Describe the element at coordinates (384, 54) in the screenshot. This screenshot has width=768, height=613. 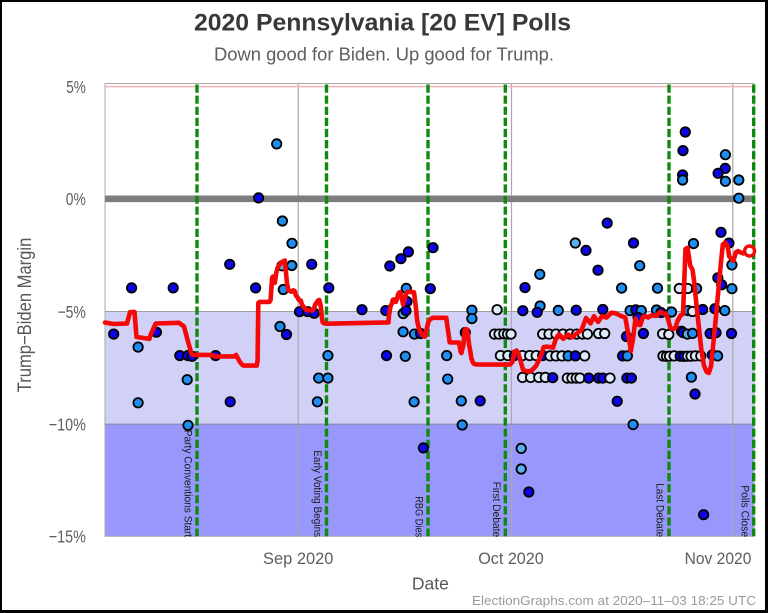
I see `svg-text:Down good for Biden. Up good f: Down good for Biden. Up good for Trump.` at that location.